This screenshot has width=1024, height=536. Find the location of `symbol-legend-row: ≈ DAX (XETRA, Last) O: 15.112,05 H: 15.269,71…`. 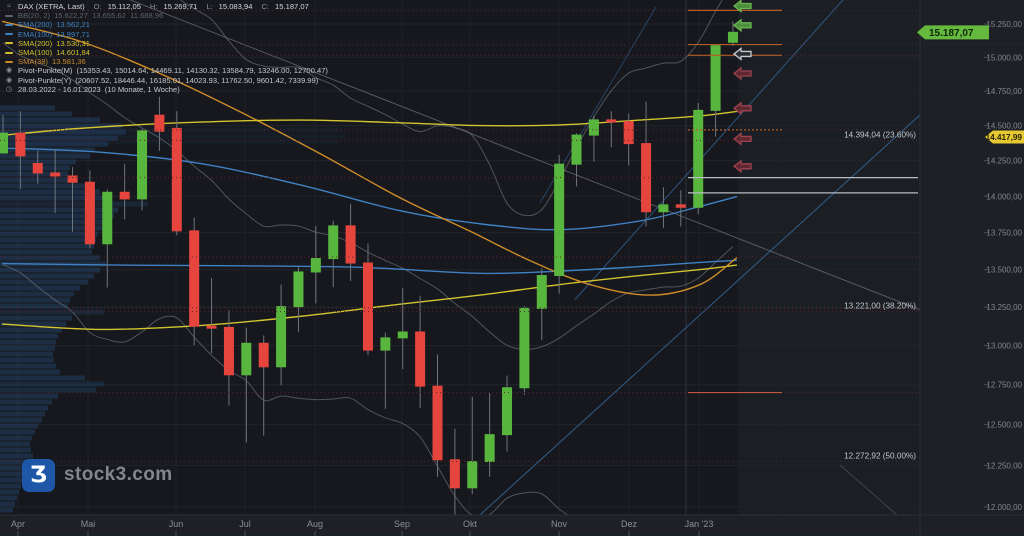

symbol-legend-row: ≈ DAX (XETRA, Last) O: 15.112,05 H: 15.269,71… is located at coordinates (166, 6).